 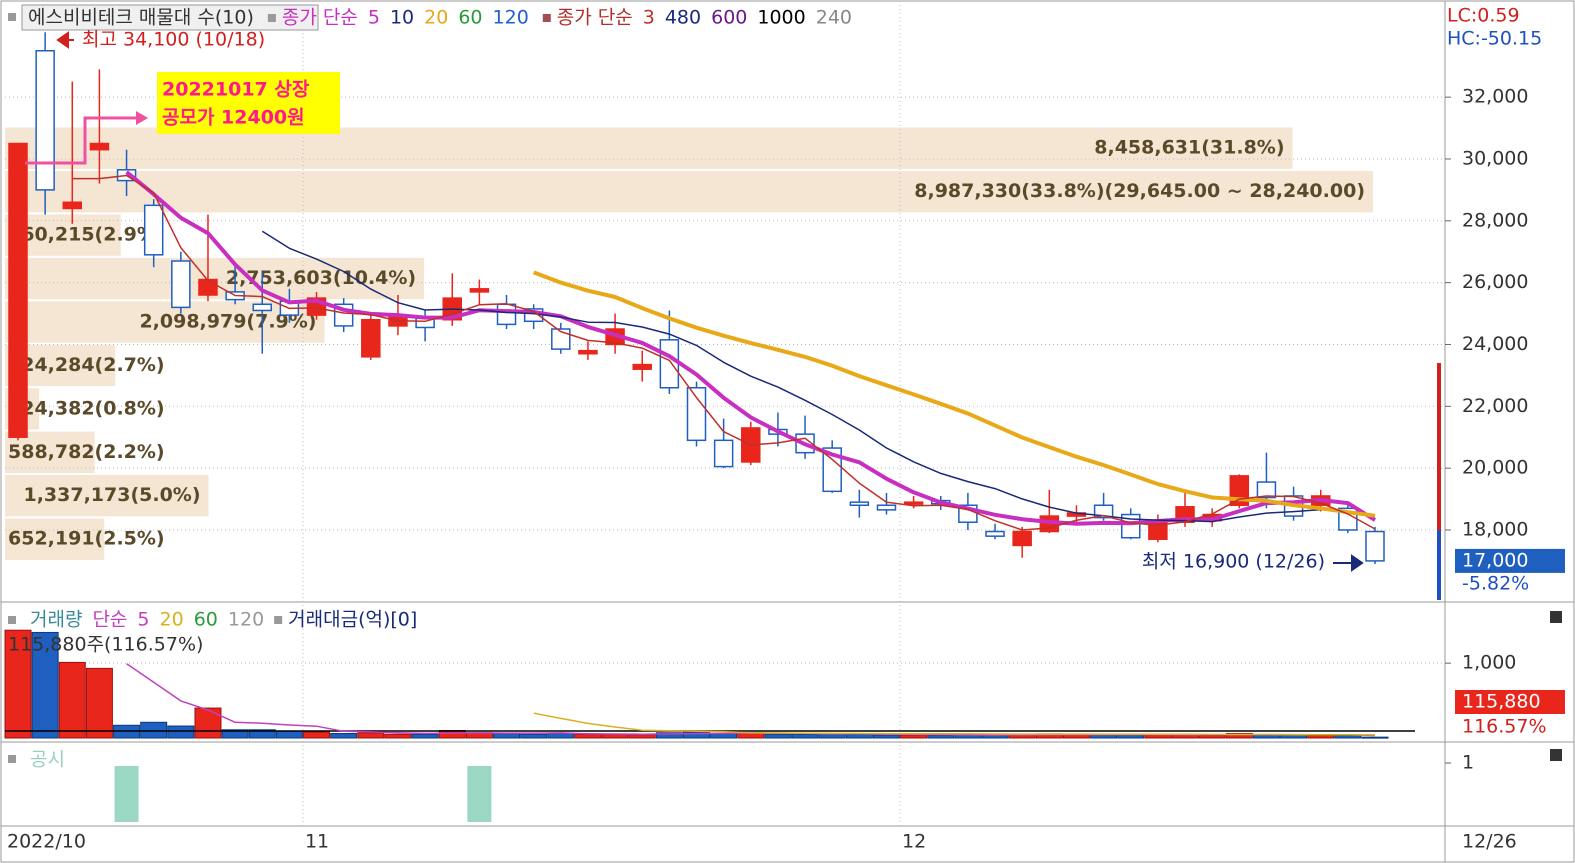 I want to click on notice-box, so click(x=248, y=103).